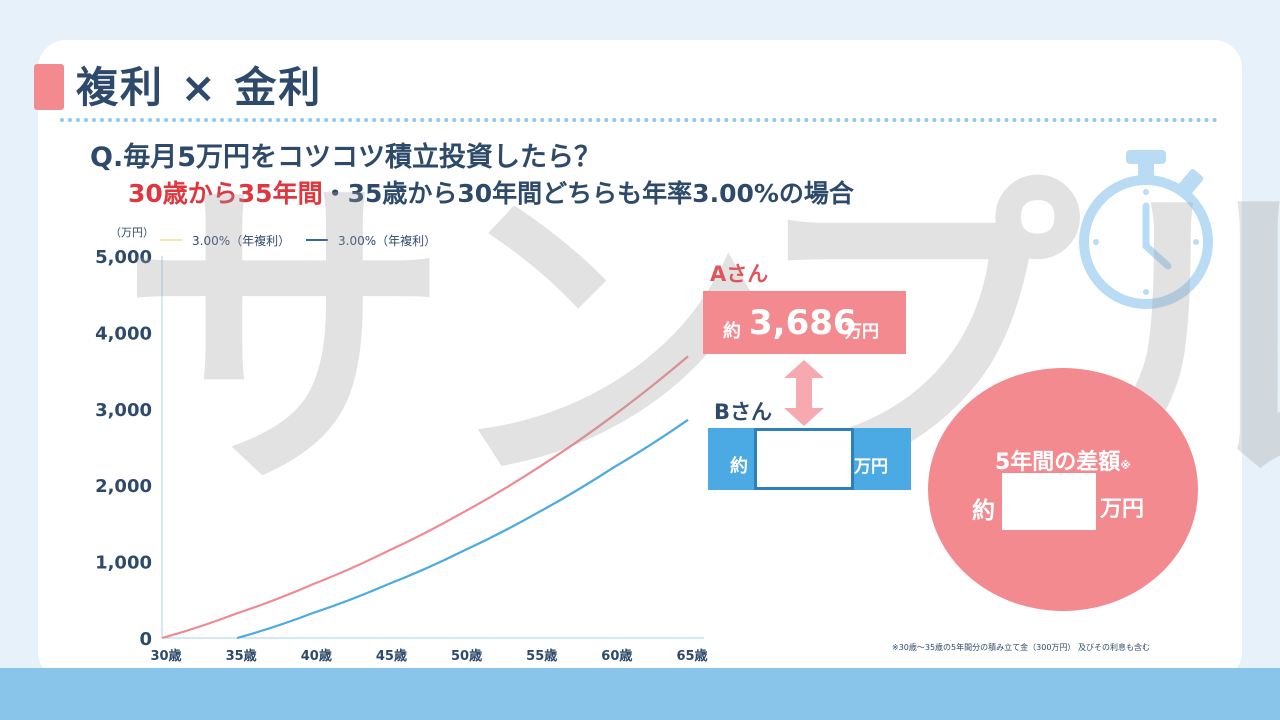 This screenshot has height=720, width=1280. I want to click on bottom-band, so click(640, 694).